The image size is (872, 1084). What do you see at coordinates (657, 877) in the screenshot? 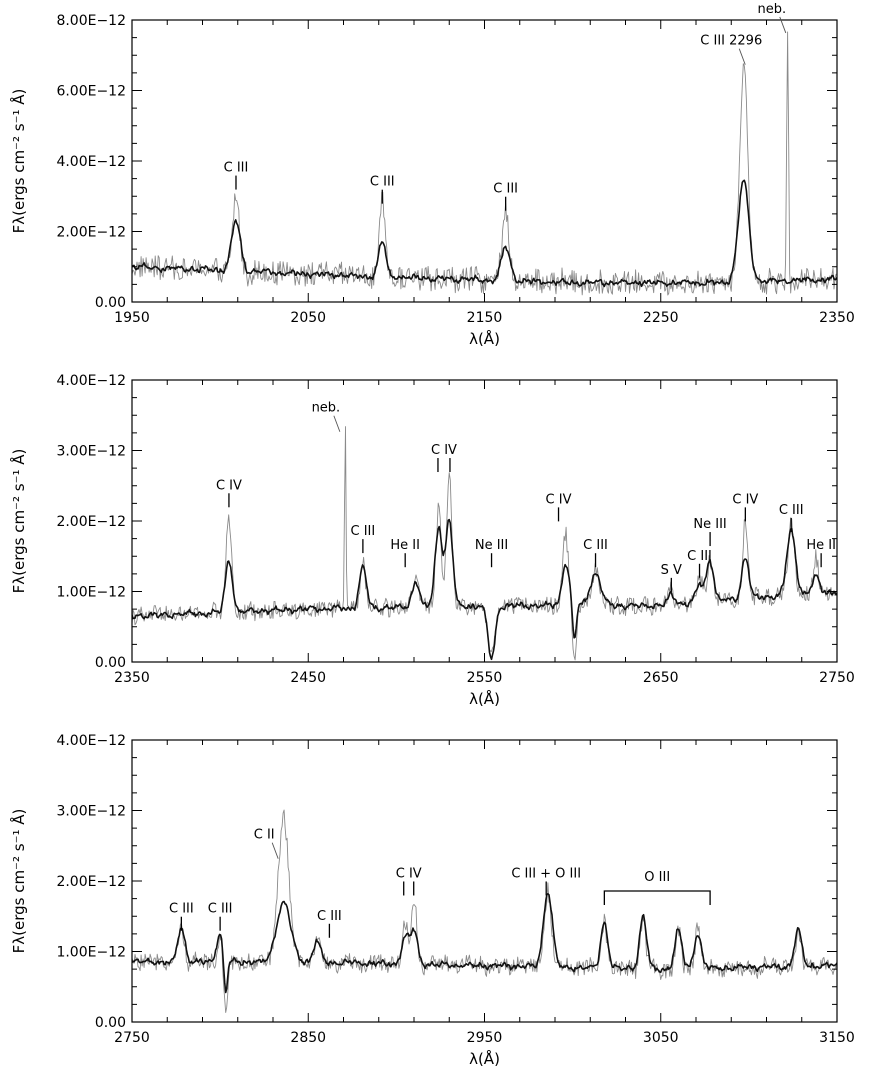
I see `line-annotation: O III` at bounding box center [657, 877].